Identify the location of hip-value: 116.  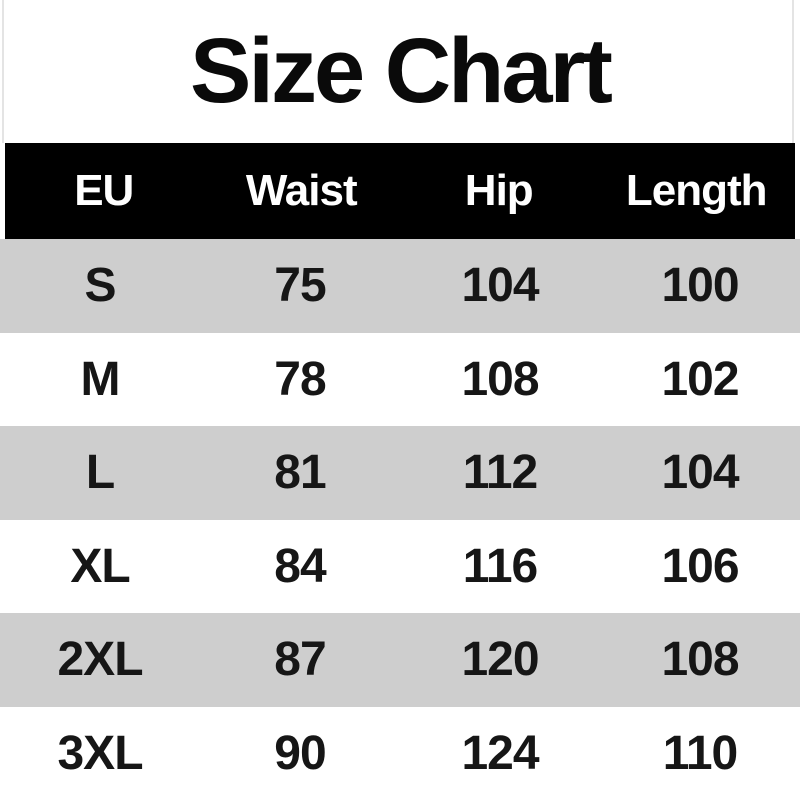
(500, 566).